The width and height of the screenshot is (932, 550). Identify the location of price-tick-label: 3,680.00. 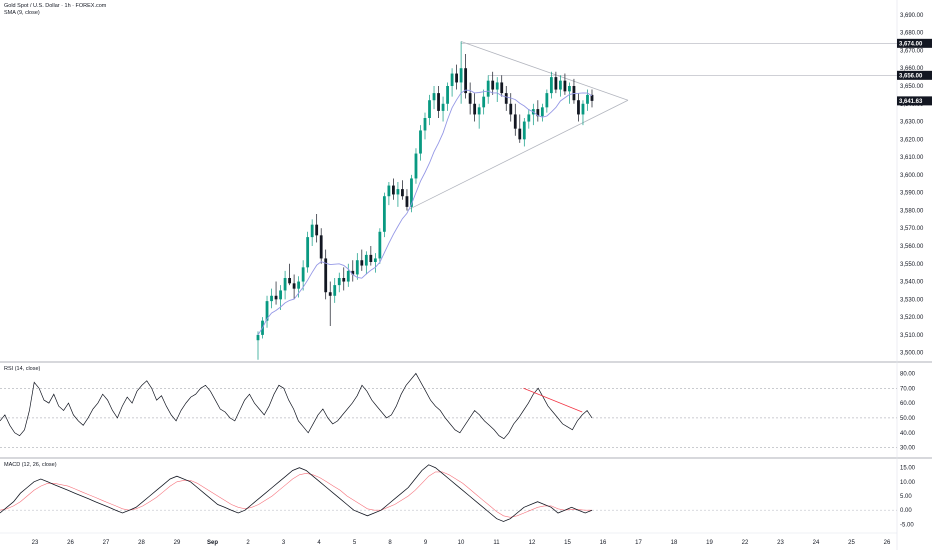
(912, 34).